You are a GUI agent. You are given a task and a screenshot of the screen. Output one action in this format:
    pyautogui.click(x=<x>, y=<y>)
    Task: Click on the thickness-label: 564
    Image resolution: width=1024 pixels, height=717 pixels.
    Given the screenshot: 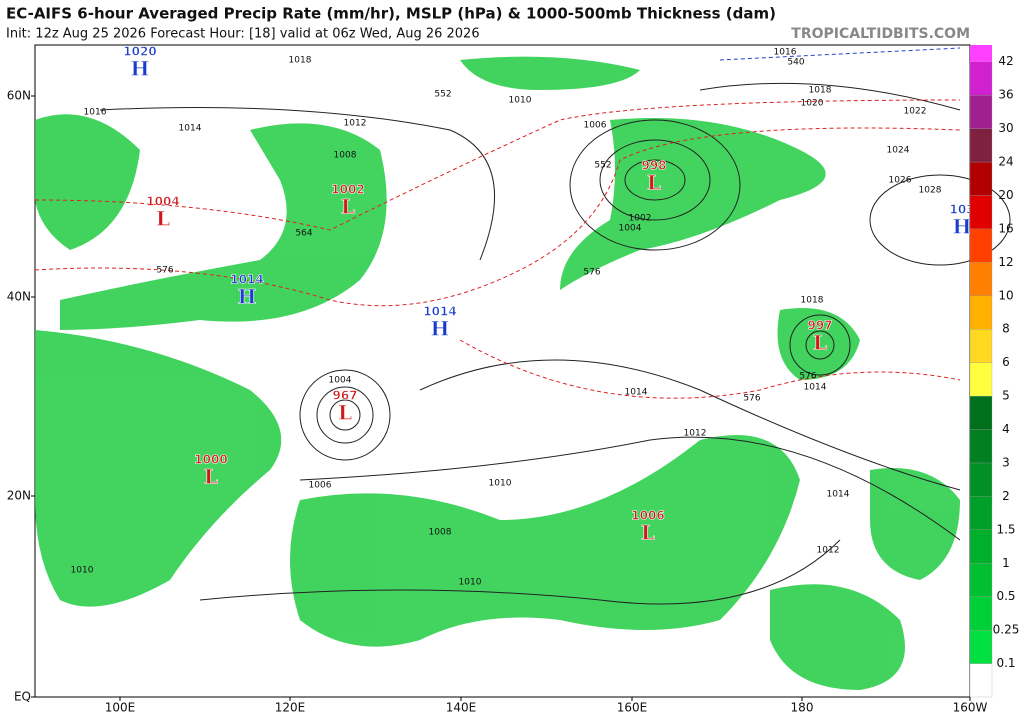 What is the action you would take?
    pyautogui.click(x=303, y=234)
    